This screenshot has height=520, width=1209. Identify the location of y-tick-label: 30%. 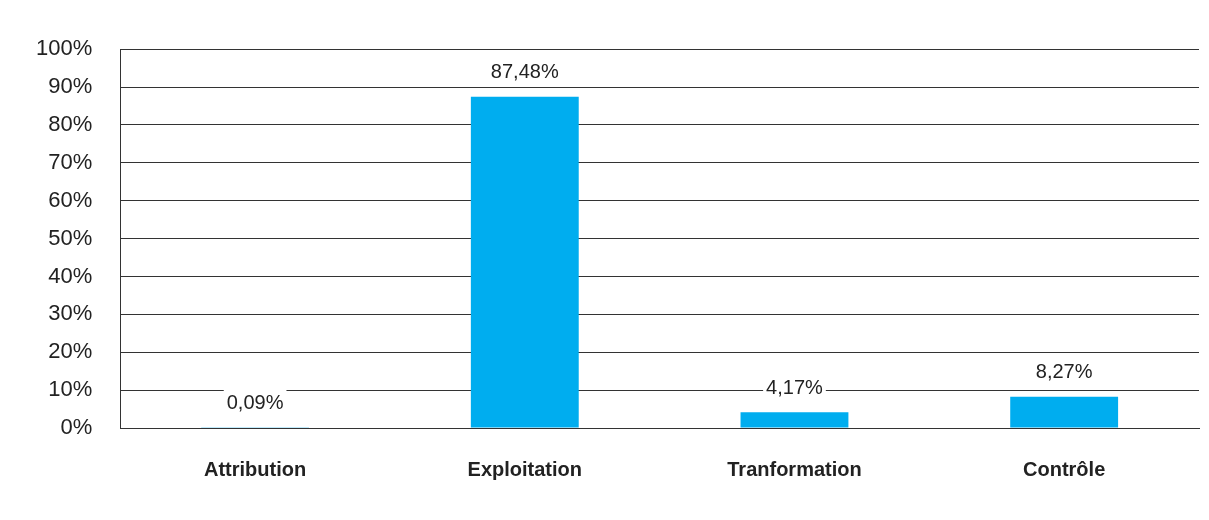
(70, 313).